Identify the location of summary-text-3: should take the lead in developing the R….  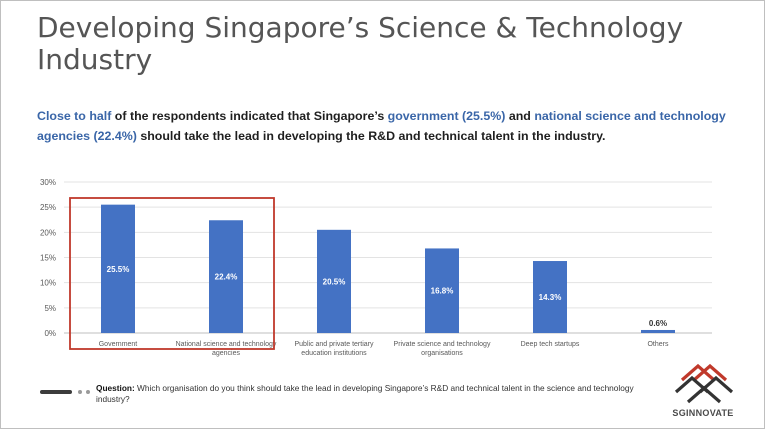
(371, 136).